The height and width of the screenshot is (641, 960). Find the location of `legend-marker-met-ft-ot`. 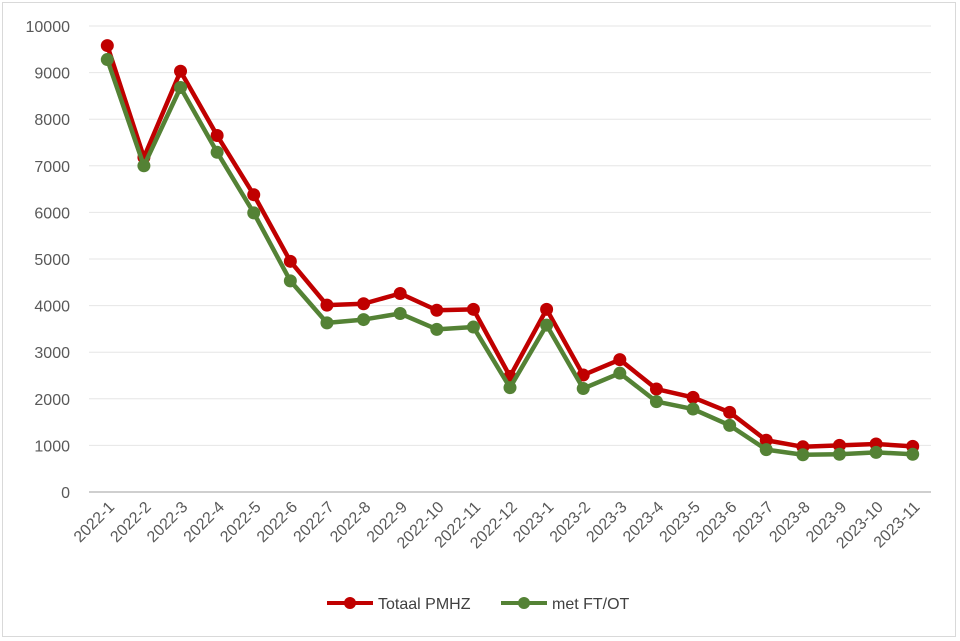

legend-marker-met-ft-ot is located at coordinates (524, 603).